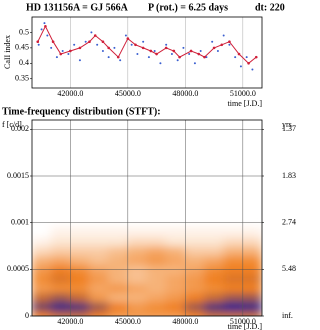 This screenshot has height=330, width=320. What do you see at coordinates (289, 221) in the screenshot?
I see `y2-tick-label: 2.74` at bounding box center [289, 221].